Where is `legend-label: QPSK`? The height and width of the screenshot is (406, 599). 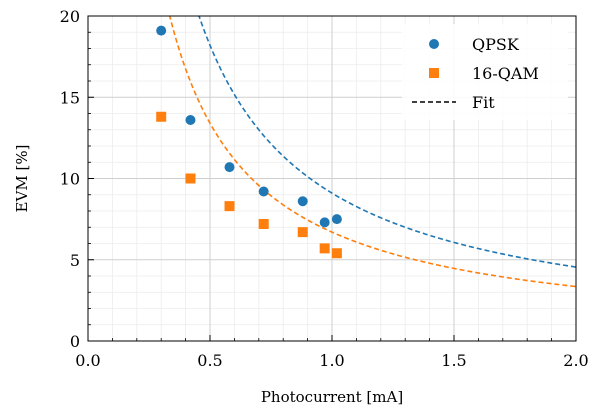
legend-label: QPSK is located at coordinates (496, 44).